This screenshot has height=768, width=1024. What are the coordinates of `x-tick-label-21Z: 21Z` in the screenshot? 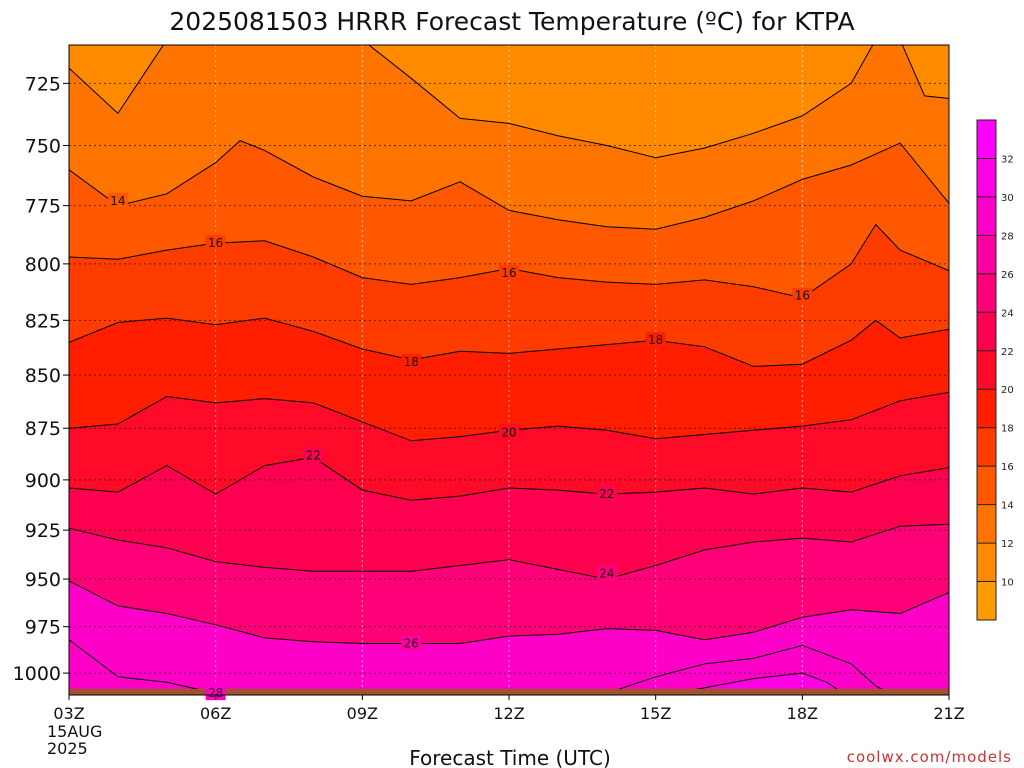 It's located at (948, 713).